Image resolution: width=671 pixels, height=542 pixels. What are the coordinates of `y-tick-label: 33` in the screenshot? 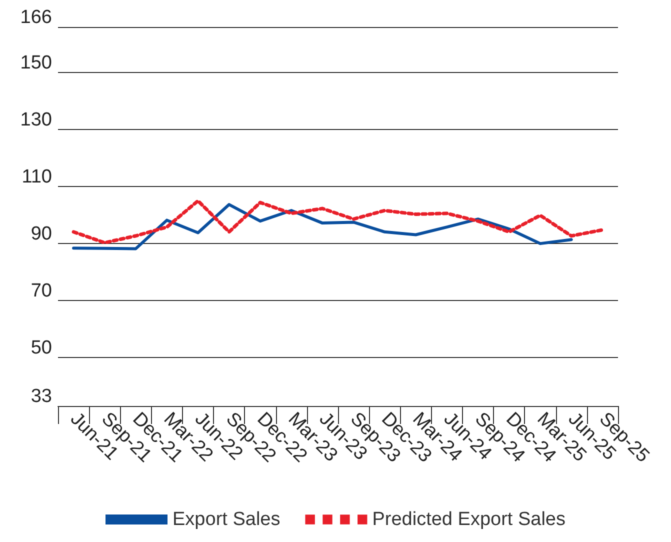 It's located at (41, 396).